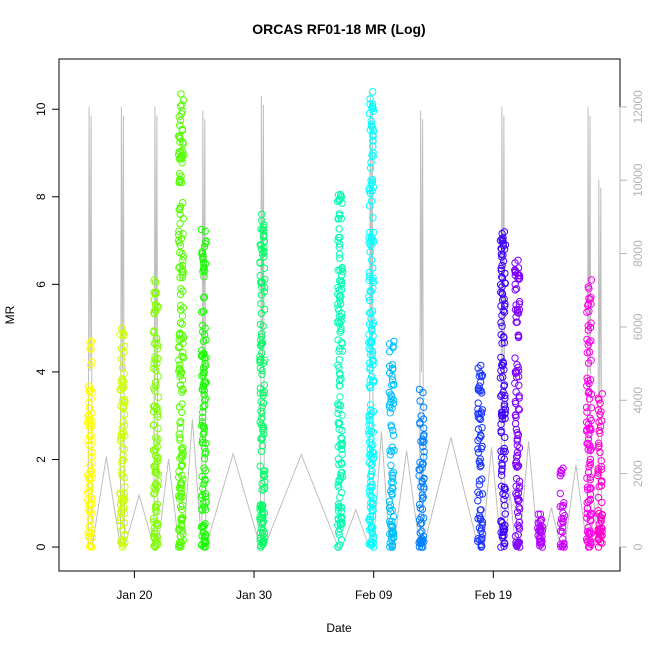  Describe the element at coordinates (41, 459) in the screenshot. I see `y-tick-label: 2` at that location.